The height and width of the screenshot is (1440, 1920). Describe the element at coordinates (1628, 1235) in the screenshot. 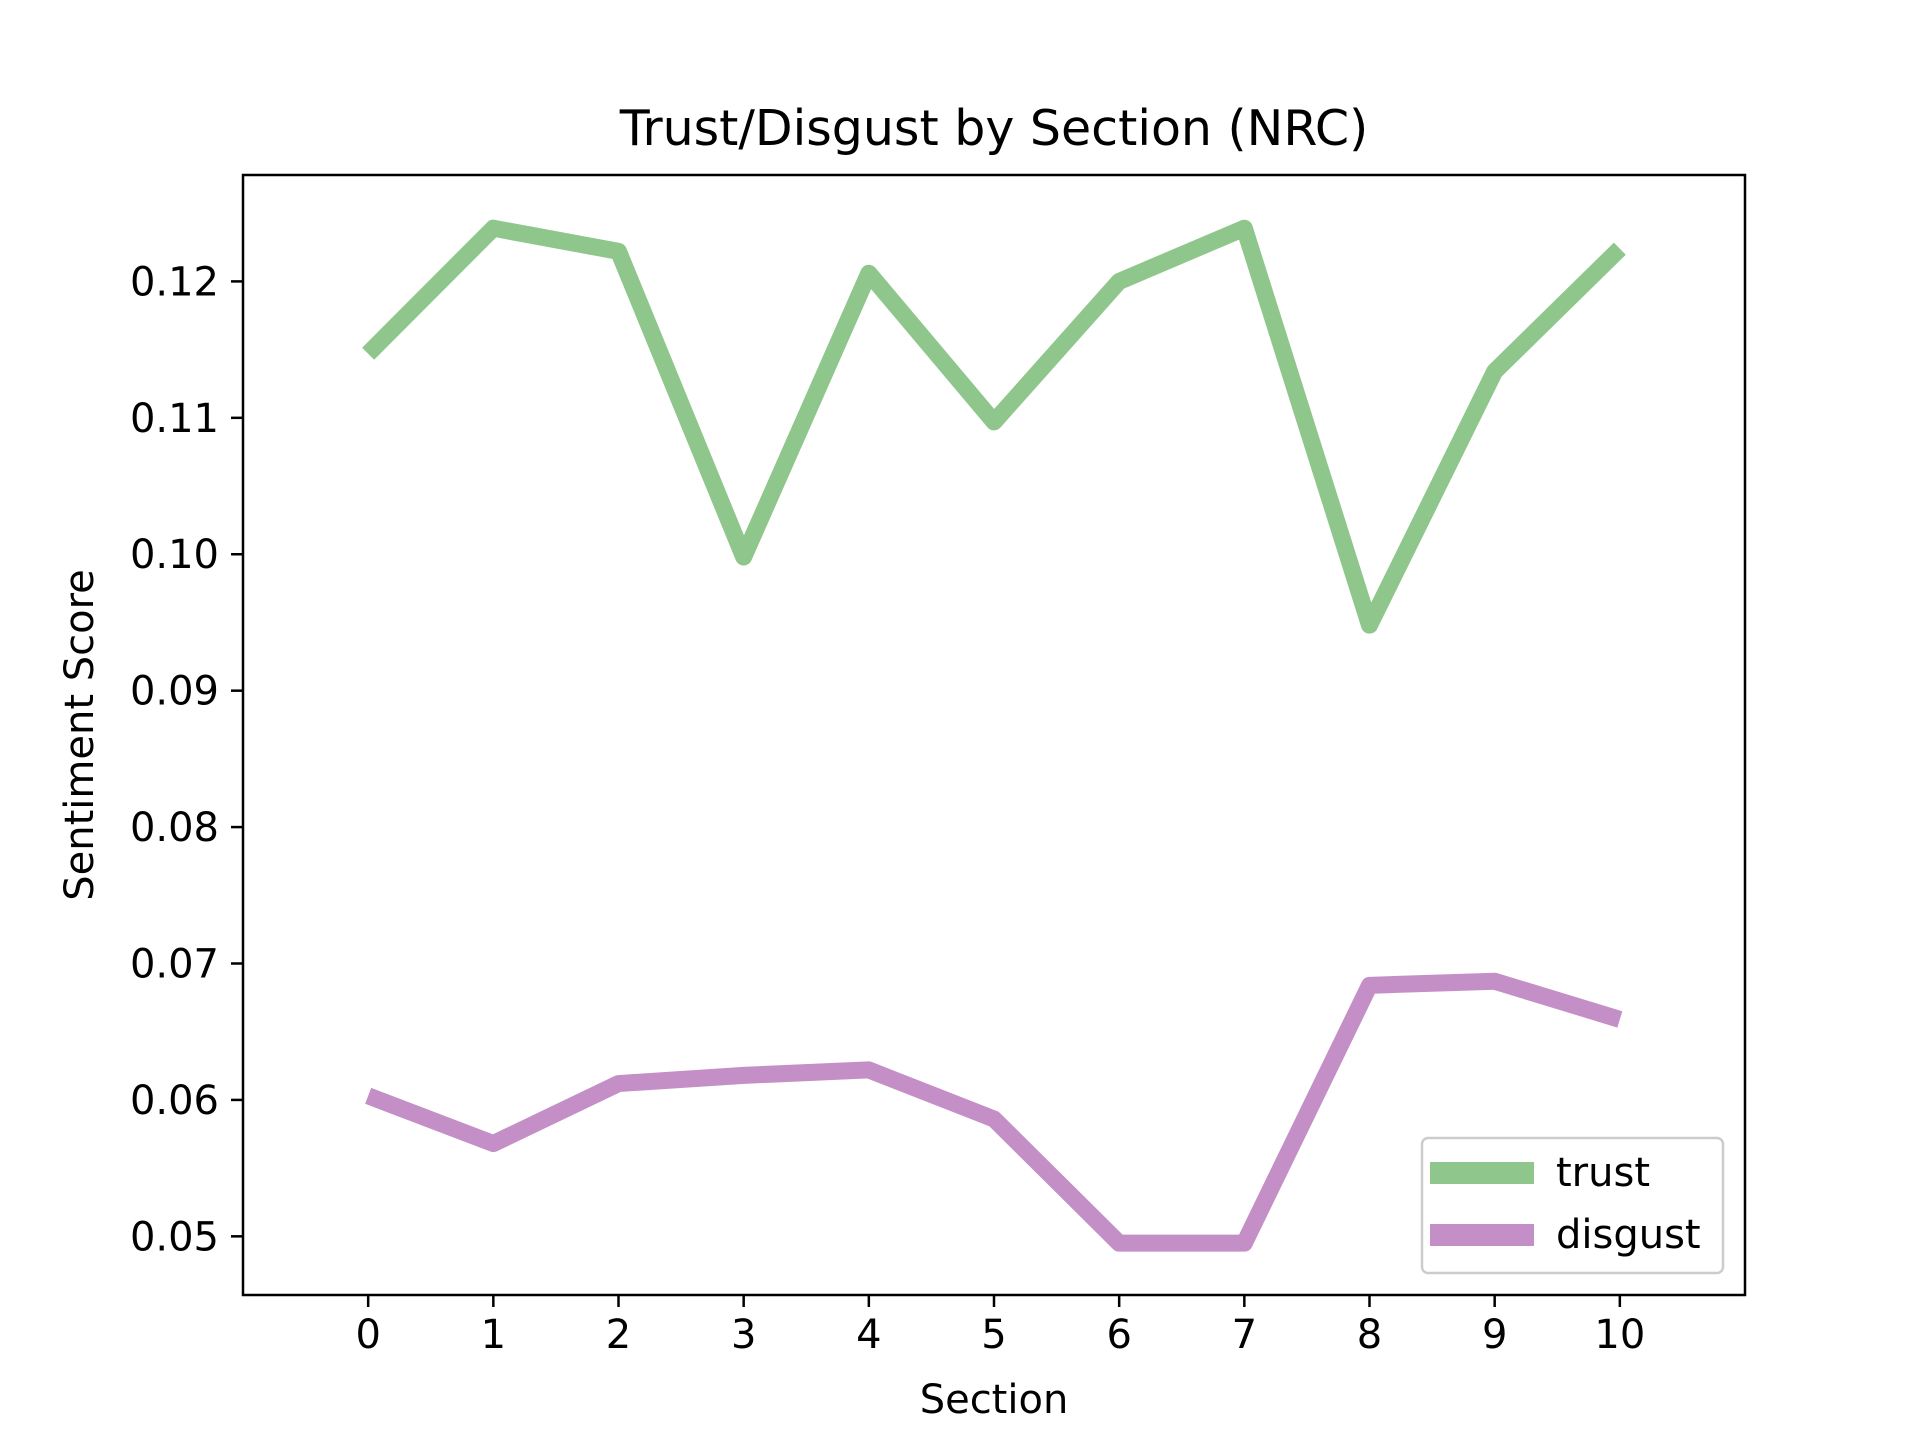

I see `legend-label-disgust: disgust` at that location.